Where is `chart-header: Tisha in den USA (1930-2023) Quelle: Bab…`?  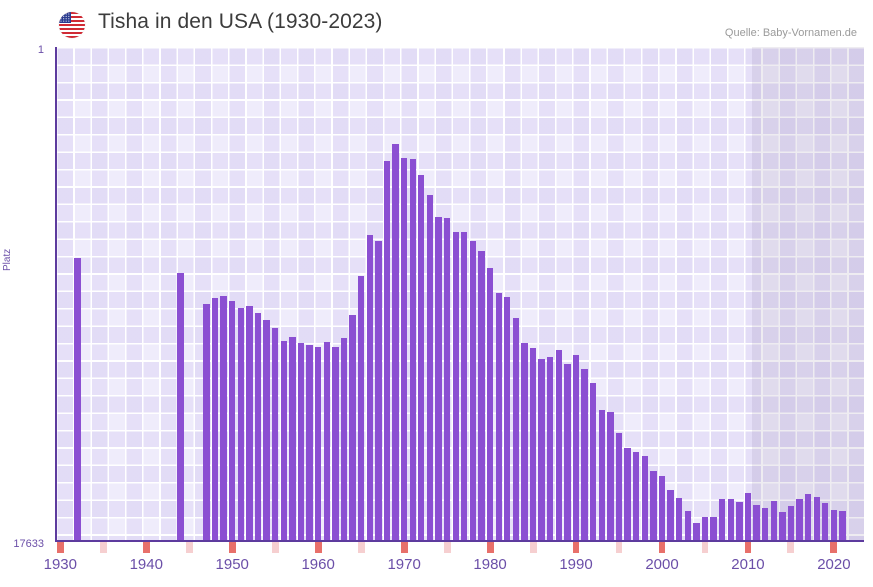
chart-header: Tisha in den USA (1930-2023) Quelle: Bab… is located at coordinates (436, 23).